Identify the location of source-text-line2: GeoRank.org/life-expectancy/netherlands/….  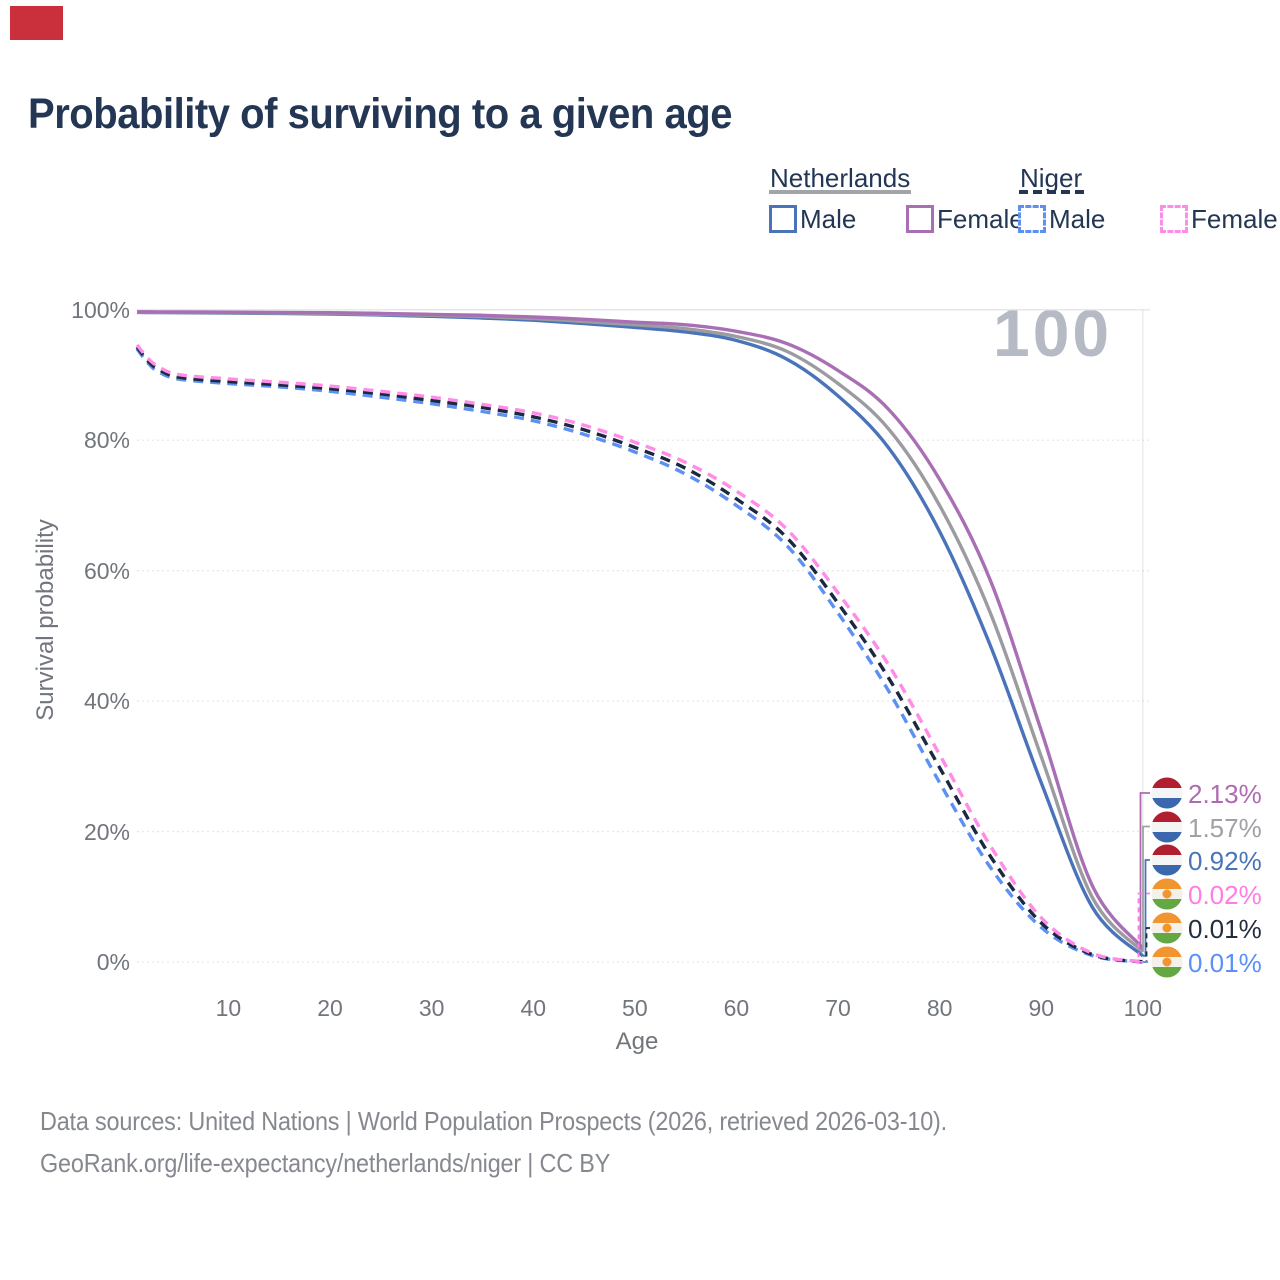
(325, 1163).